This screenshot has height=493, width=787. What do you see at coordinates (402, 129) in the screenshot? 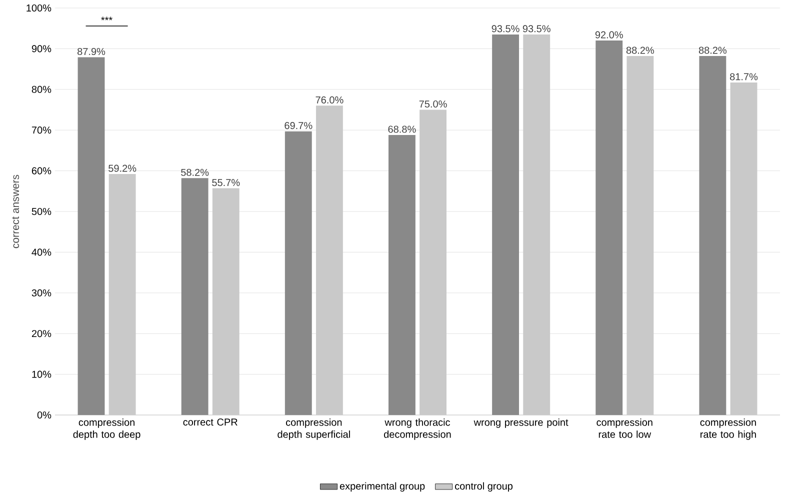
I see `data-label: 68.8%` at bounding box center [402, 129].